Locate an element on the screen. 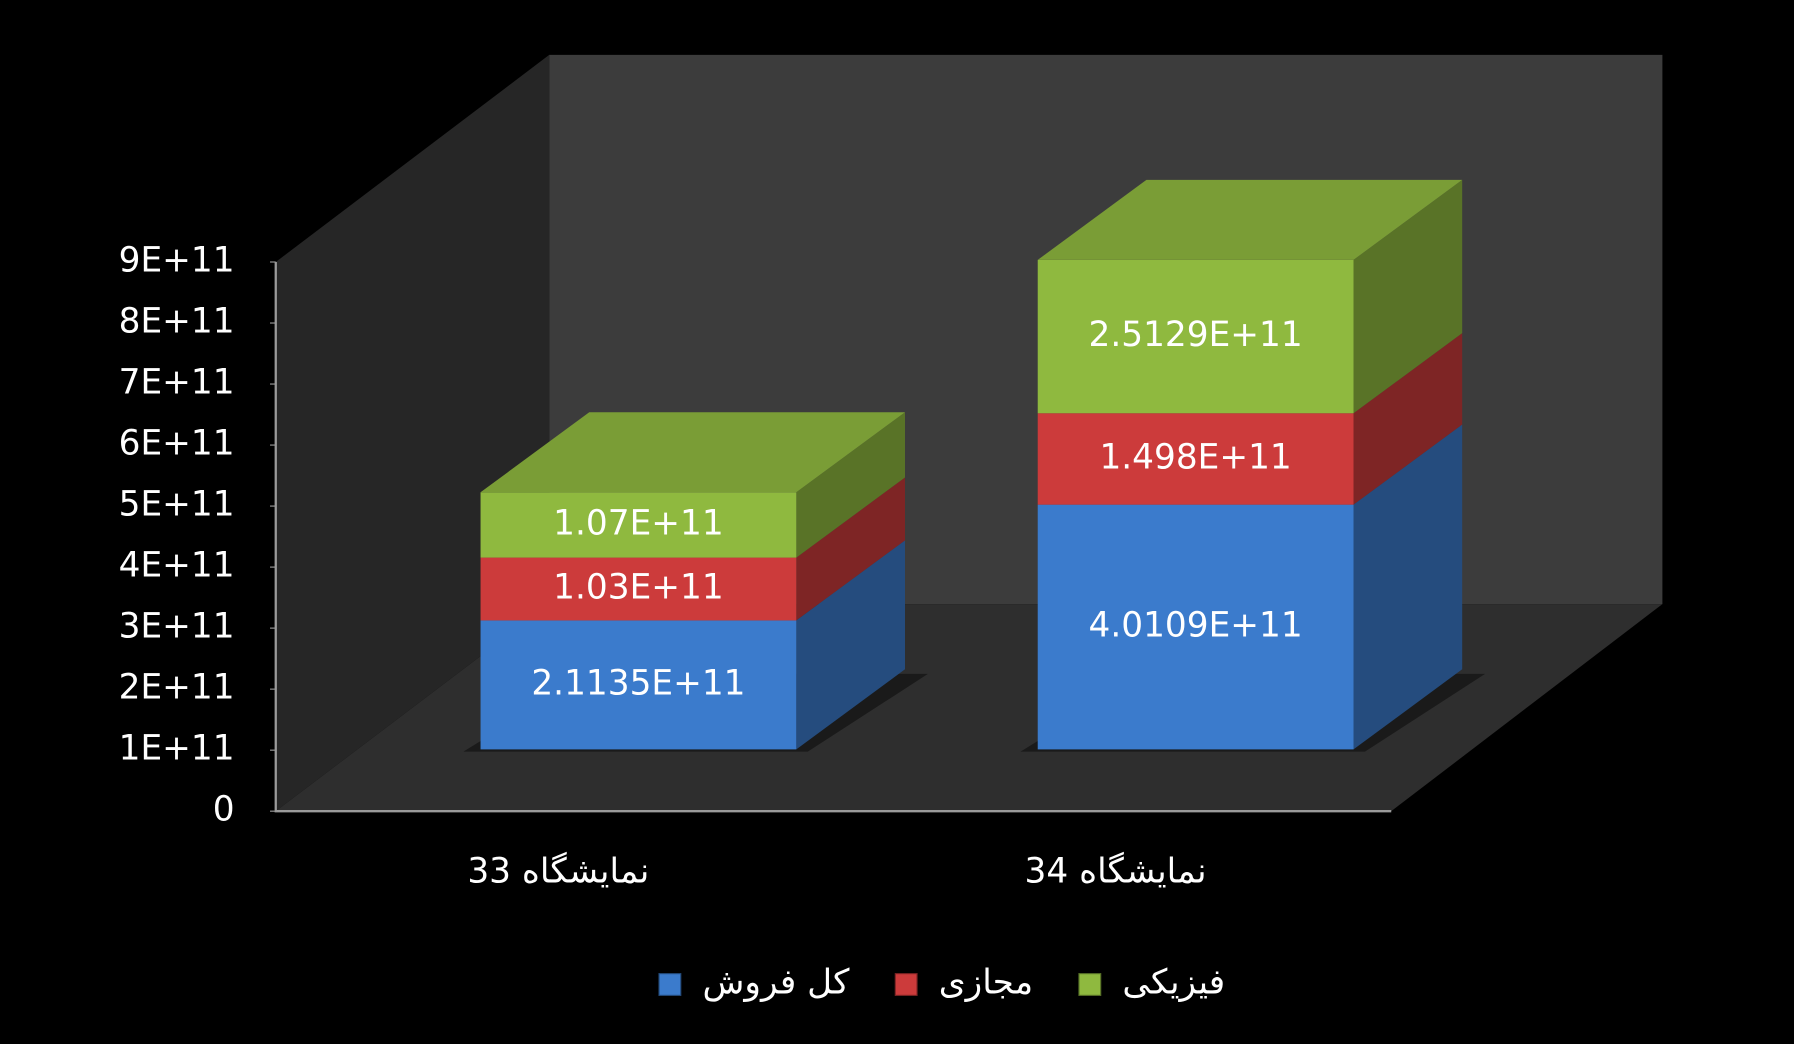 The height and width of the screenshot is (1044, 1794). value-label: 1.03E+11 is located at coordinates (638, 588).